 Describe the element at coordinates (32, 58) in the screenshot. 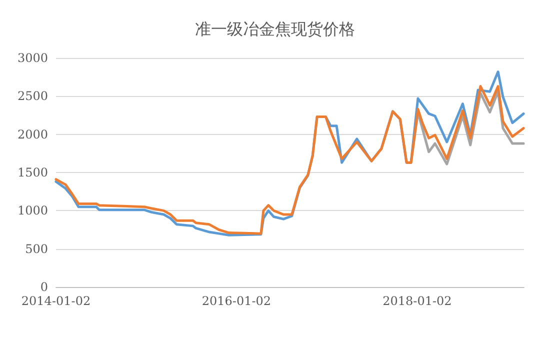

I see `y-tick-label: 3000` at that location.